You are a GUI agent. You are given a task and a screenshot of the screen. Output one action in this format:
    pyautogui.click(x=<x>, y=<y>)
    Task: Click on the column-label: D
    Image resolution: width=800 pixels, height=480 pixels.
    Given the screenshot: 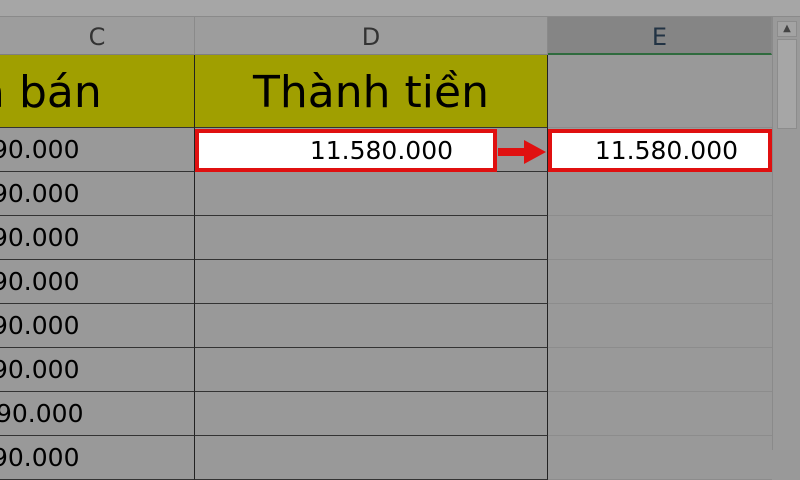 What is the action you would take?
    pyautogui.click(x=371, y=37)
    